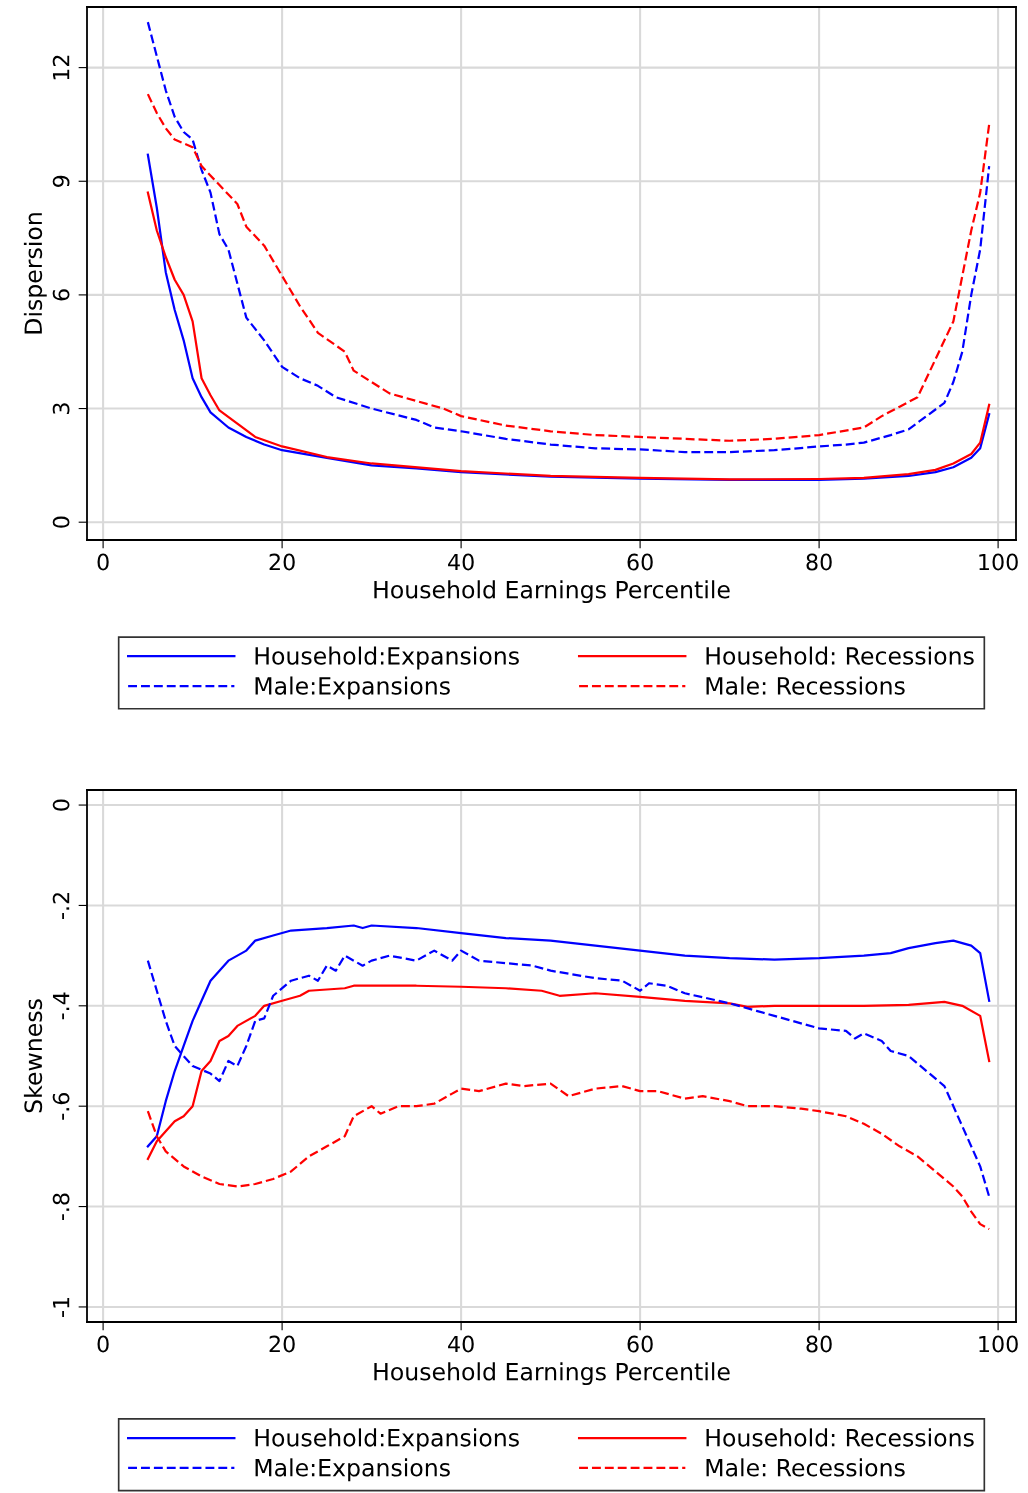  I want to click on y-tick-label: -.2, so click(61, 906).